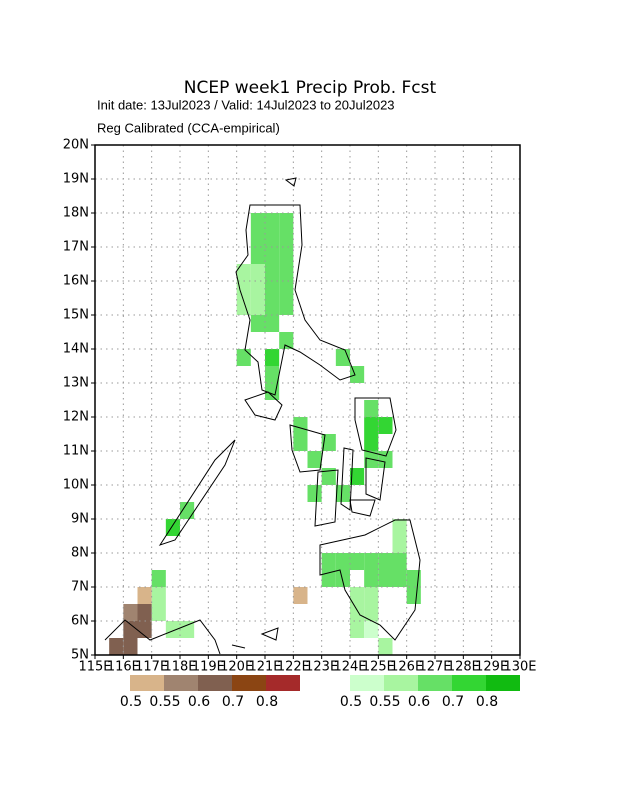 The image size is (618, 804). Describe the element at coordinates (76, 485) in the screenshot. I see `y-tick-label: 10N` at that location.